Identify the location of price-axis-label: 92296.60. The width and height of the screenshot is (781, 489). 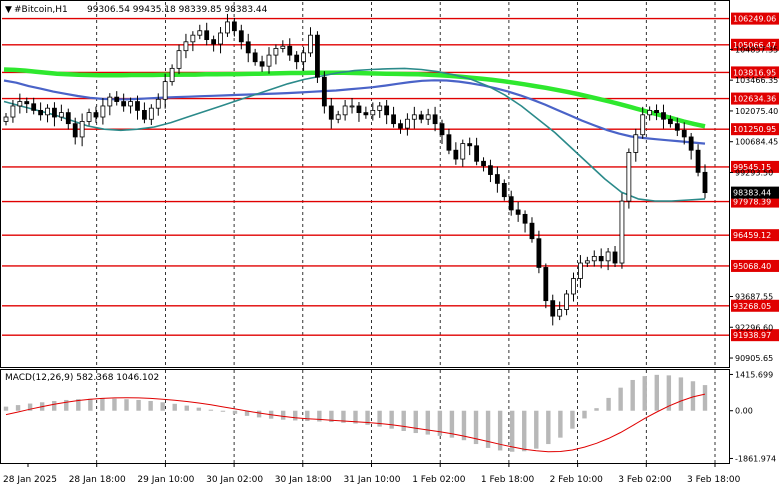
(754, 327).